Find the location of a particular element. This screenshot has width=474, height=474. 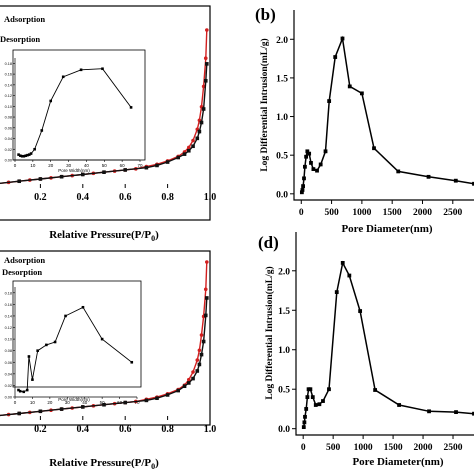

panel-a-inset-series is located at coordinates (75, 112).